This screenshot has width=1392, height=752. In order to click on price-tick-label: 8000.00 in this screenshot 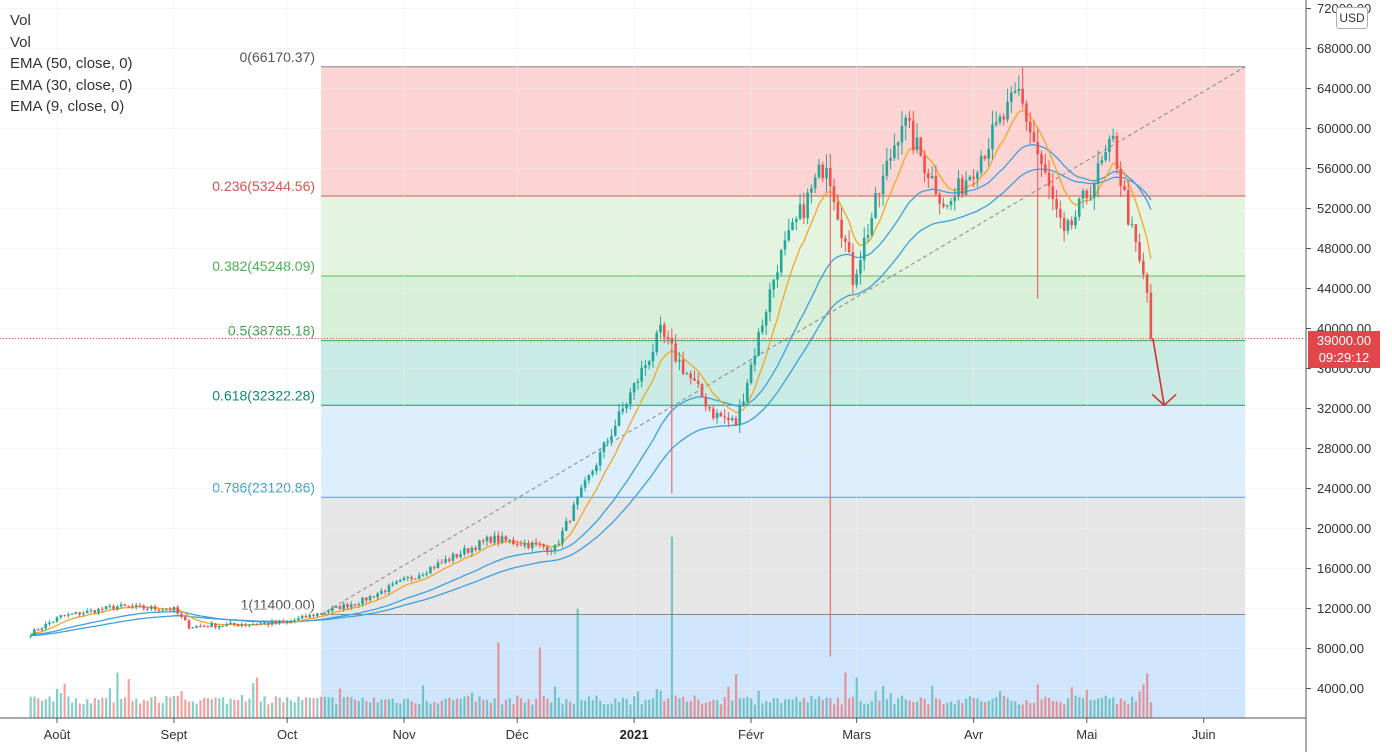, I will do `click(1340, 648)`.